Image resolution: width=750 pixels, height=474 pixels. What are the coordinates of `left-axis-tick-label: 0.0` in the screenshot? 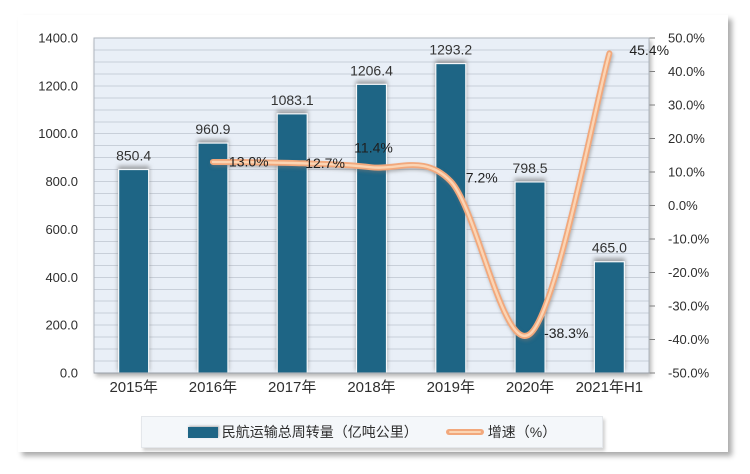 It's located at (69, 373).